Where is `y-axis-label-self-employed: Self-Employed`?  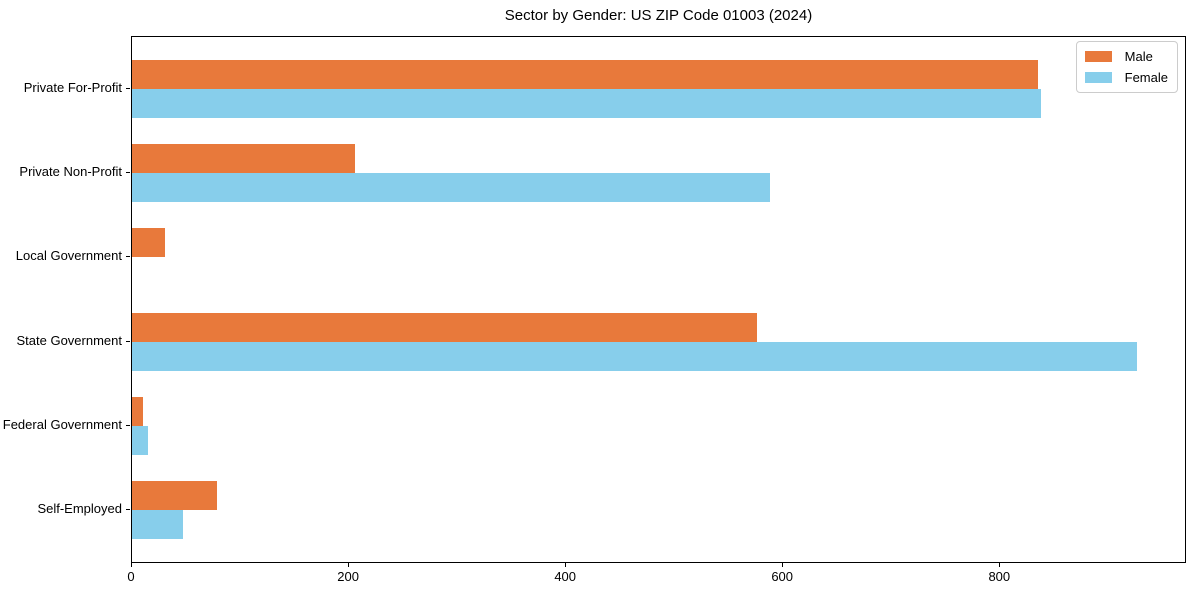
y-axis-label-self-employed: Self-Employed is located at coordinates (79, 508).